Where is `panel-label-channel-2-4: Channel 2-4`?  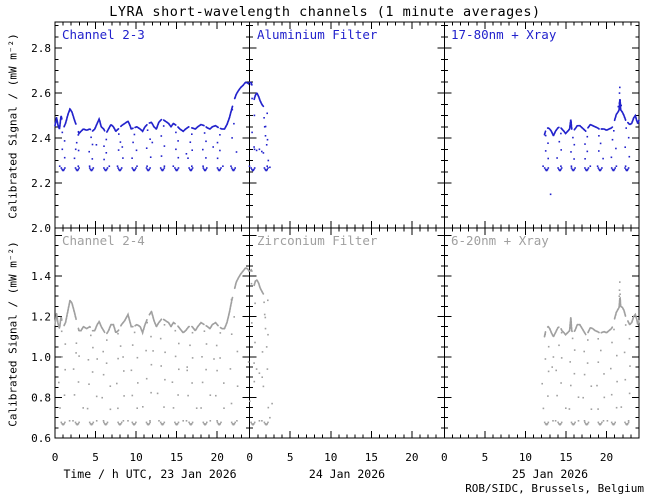 panel-label-channel-2-4: Channel 2-4 is located at coordinates (103, 240).